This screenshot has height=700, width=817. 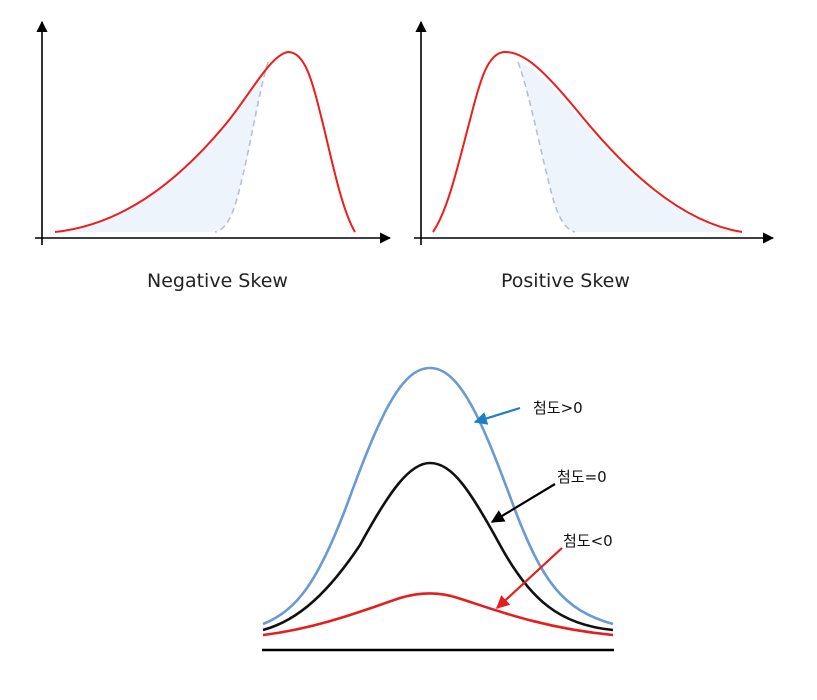 I want to click on negative-skew-fill, so click(x=161, y=147).